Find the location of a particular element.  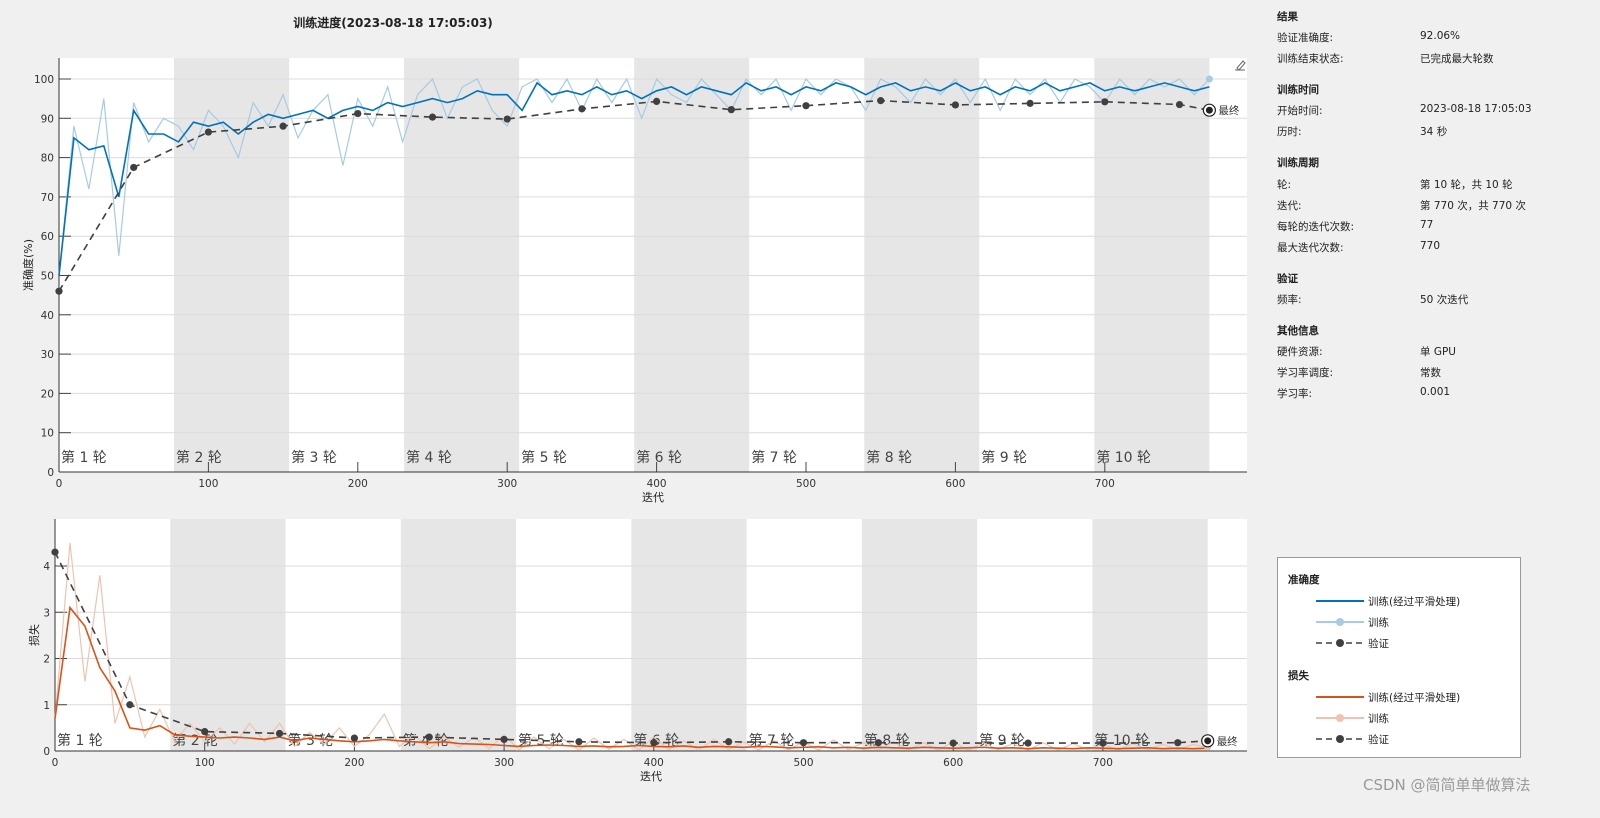

legend-item: 验证 is located at coordinates (1414, 739).